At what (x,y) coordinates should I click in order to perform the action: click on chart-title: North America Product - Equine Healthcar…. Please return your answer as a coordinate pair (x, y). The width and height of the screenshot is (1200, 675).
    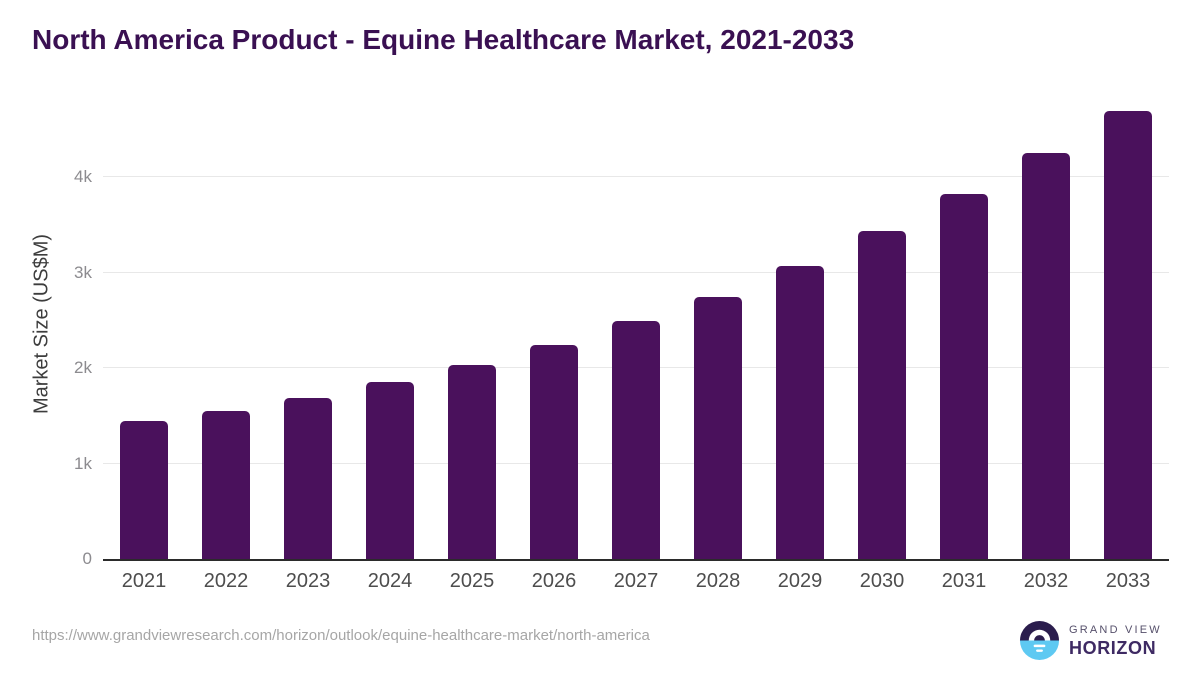
    Looking at the image, I should click on (443, 39).